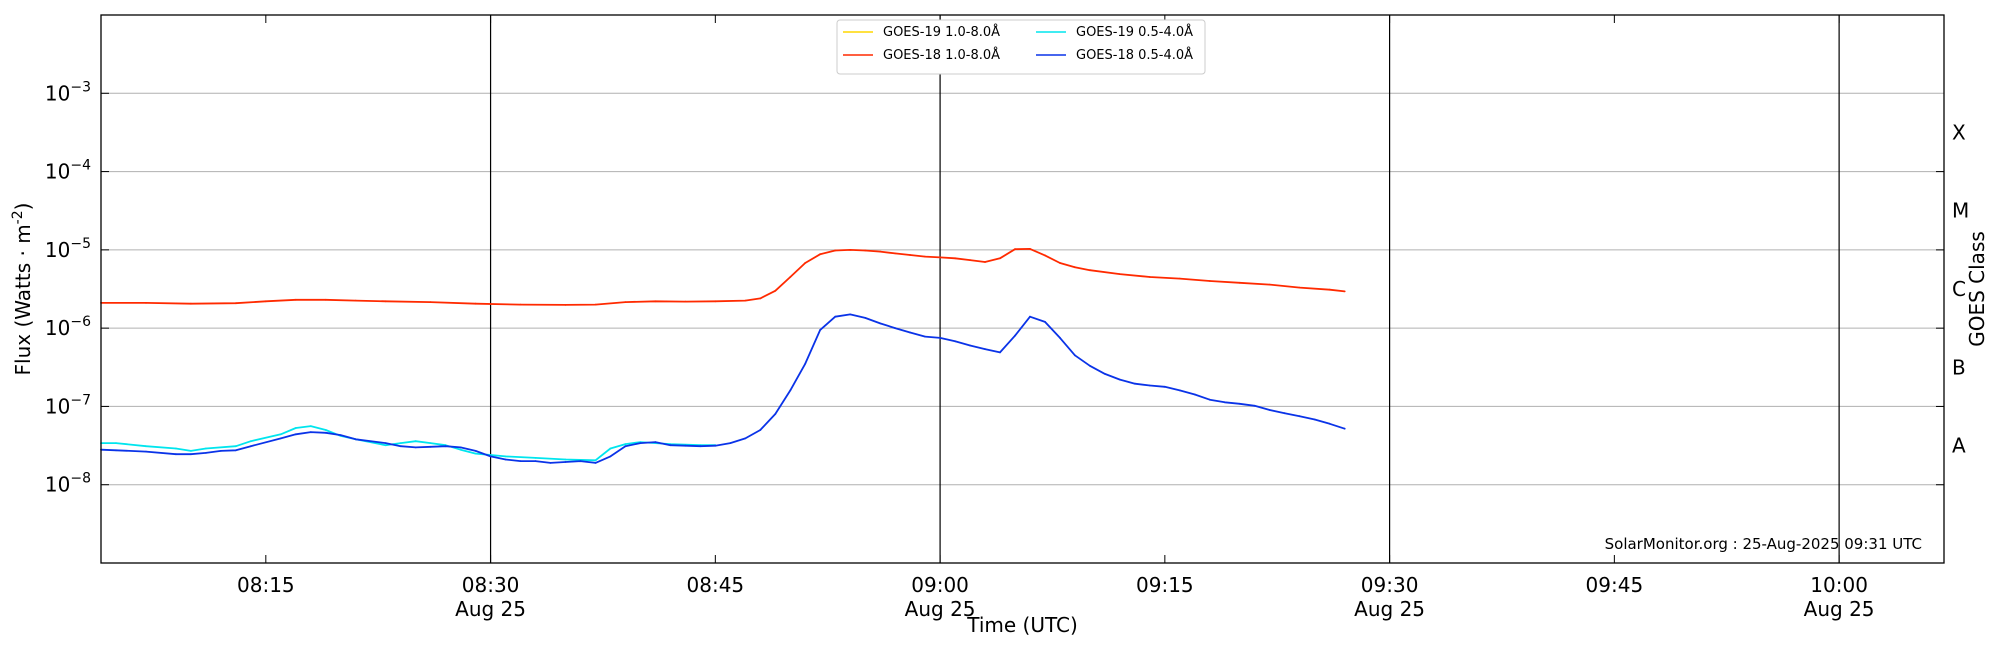 The width and height of the screenshot is (2000, 650). I want to click on legend-box, so click(1021, 47).